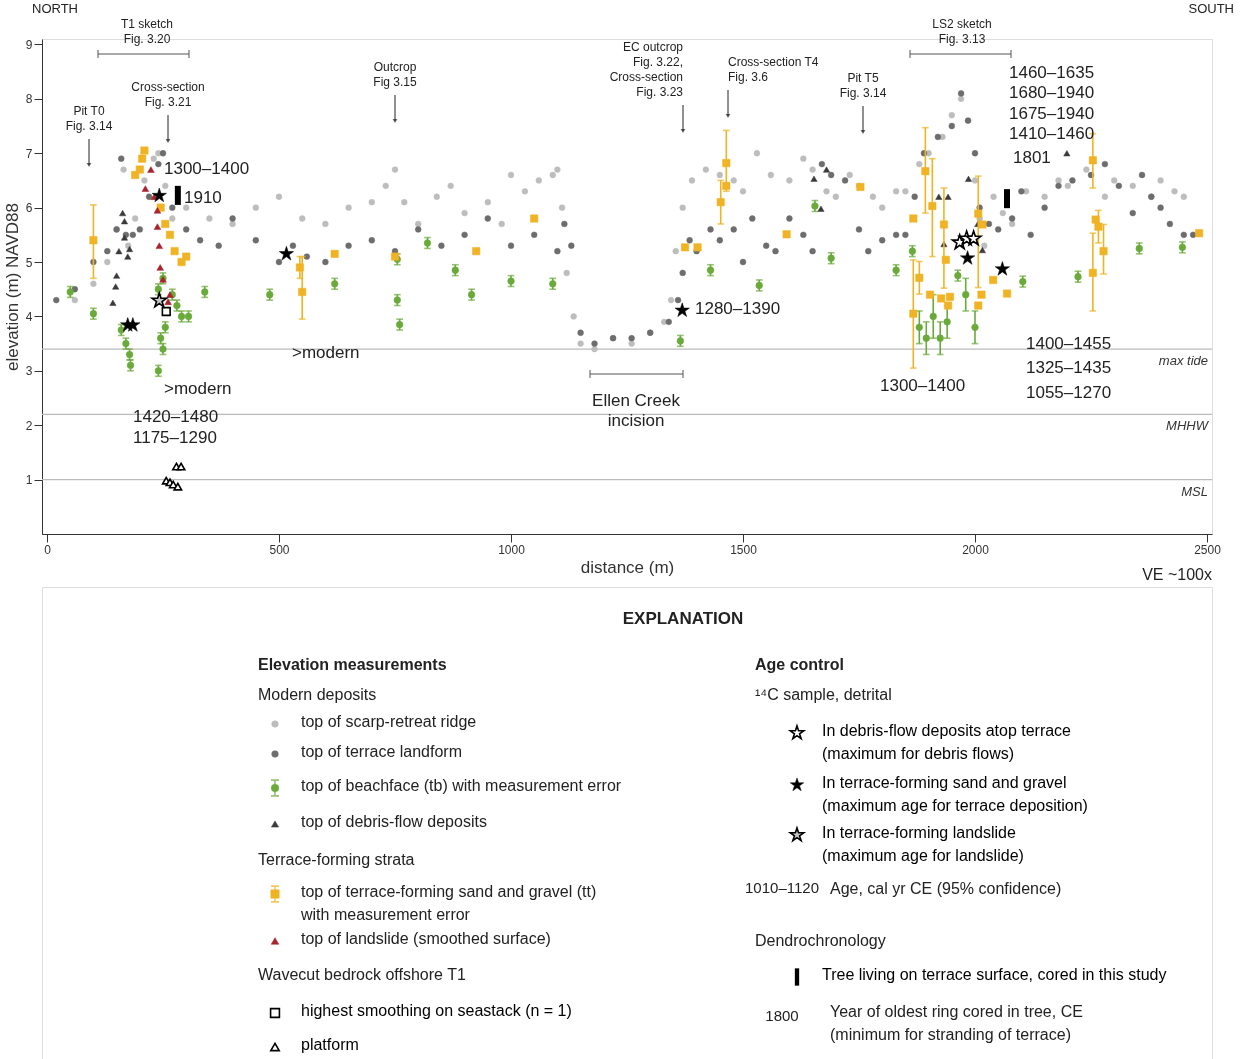  Describe the element at coordinates (394, 821) in the screenshot. I see `legend-label: top of debris-flow deposits` at that location.